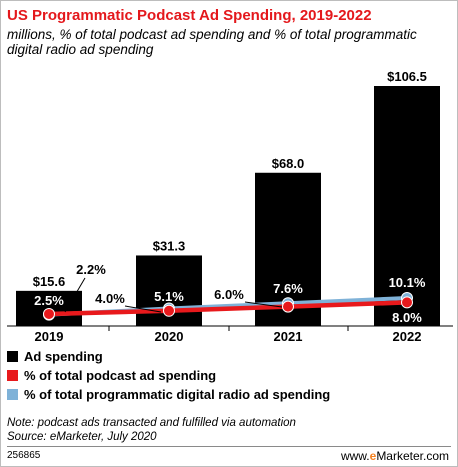  I want to click on x-tick-label-2019: 2019, so click(49, 336).